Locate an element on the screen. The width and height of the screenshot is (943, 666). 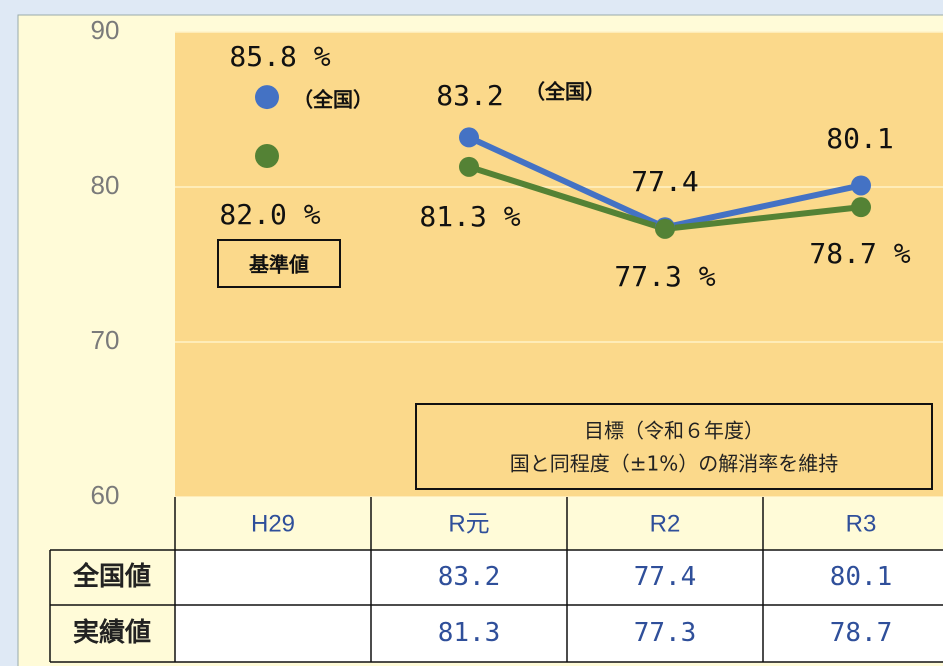
goal-text: 国と同程度（±1%）の解消率を維持 is located at coordinates (674, 464).